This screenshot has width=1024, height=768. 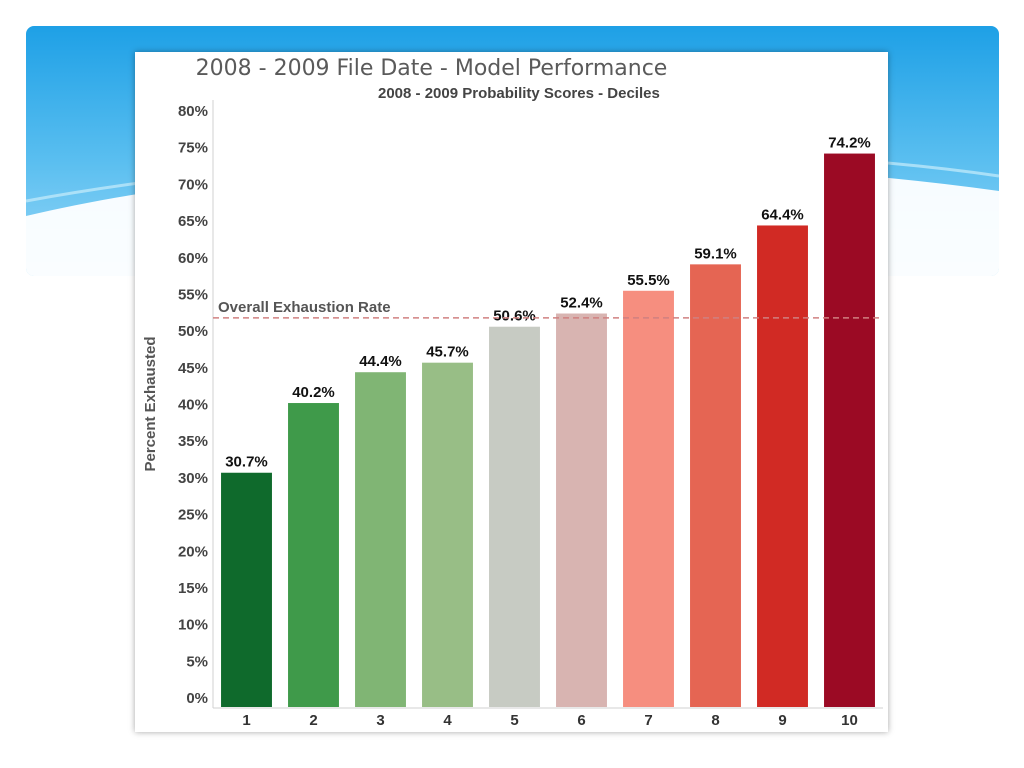 I want to click on y-tick-label: 25%, so click(x=193, y=515).